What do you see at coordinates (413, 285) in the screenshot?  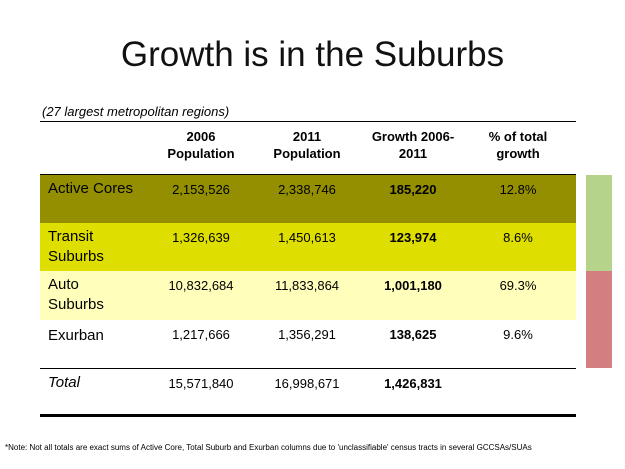 I see `cell-growth: 1,001,180` at bounding box center [413, 285].